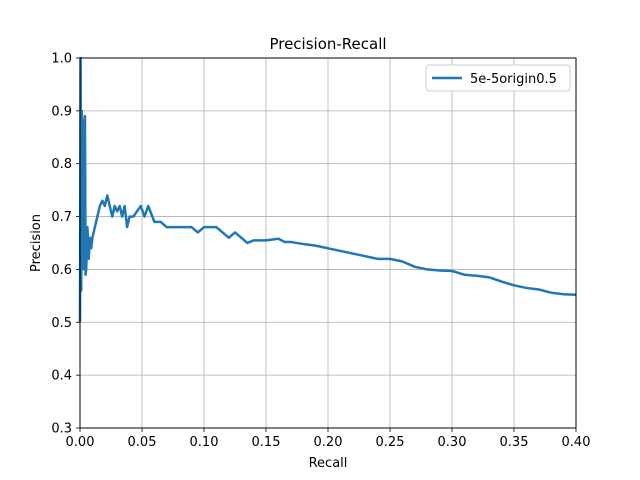  I want to click on y-tick-label: 0.8, so click(61, 164).